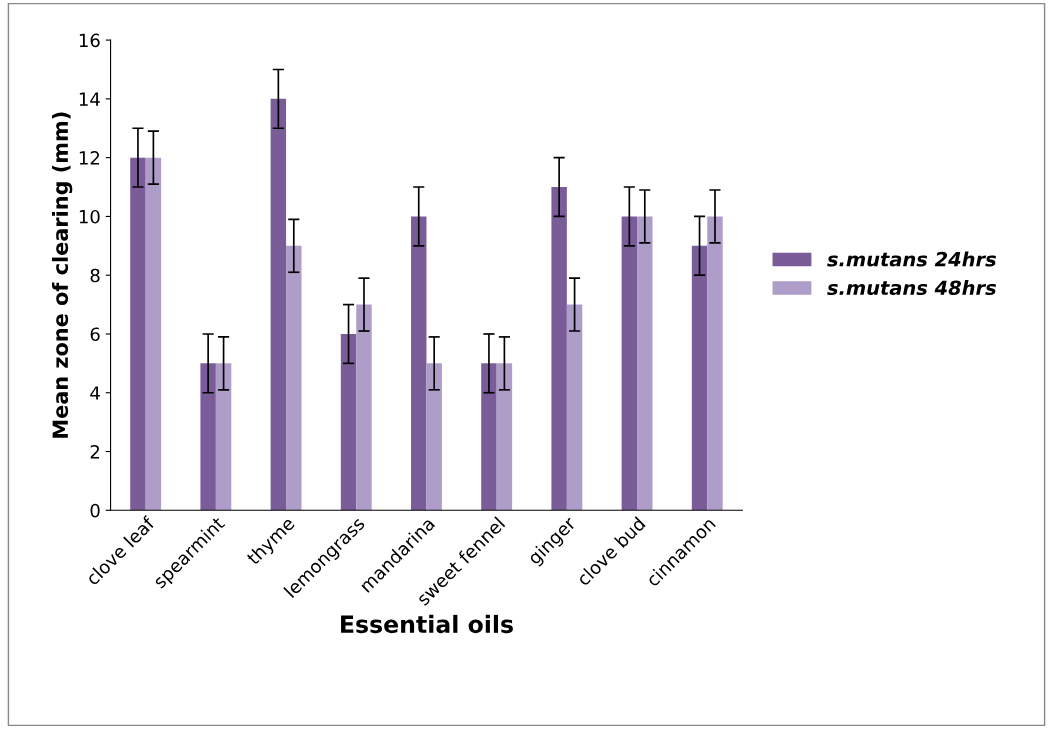 This screenshot has width=1053, height=729. I want to click on y-tick-label: 12, so click(89, 158).